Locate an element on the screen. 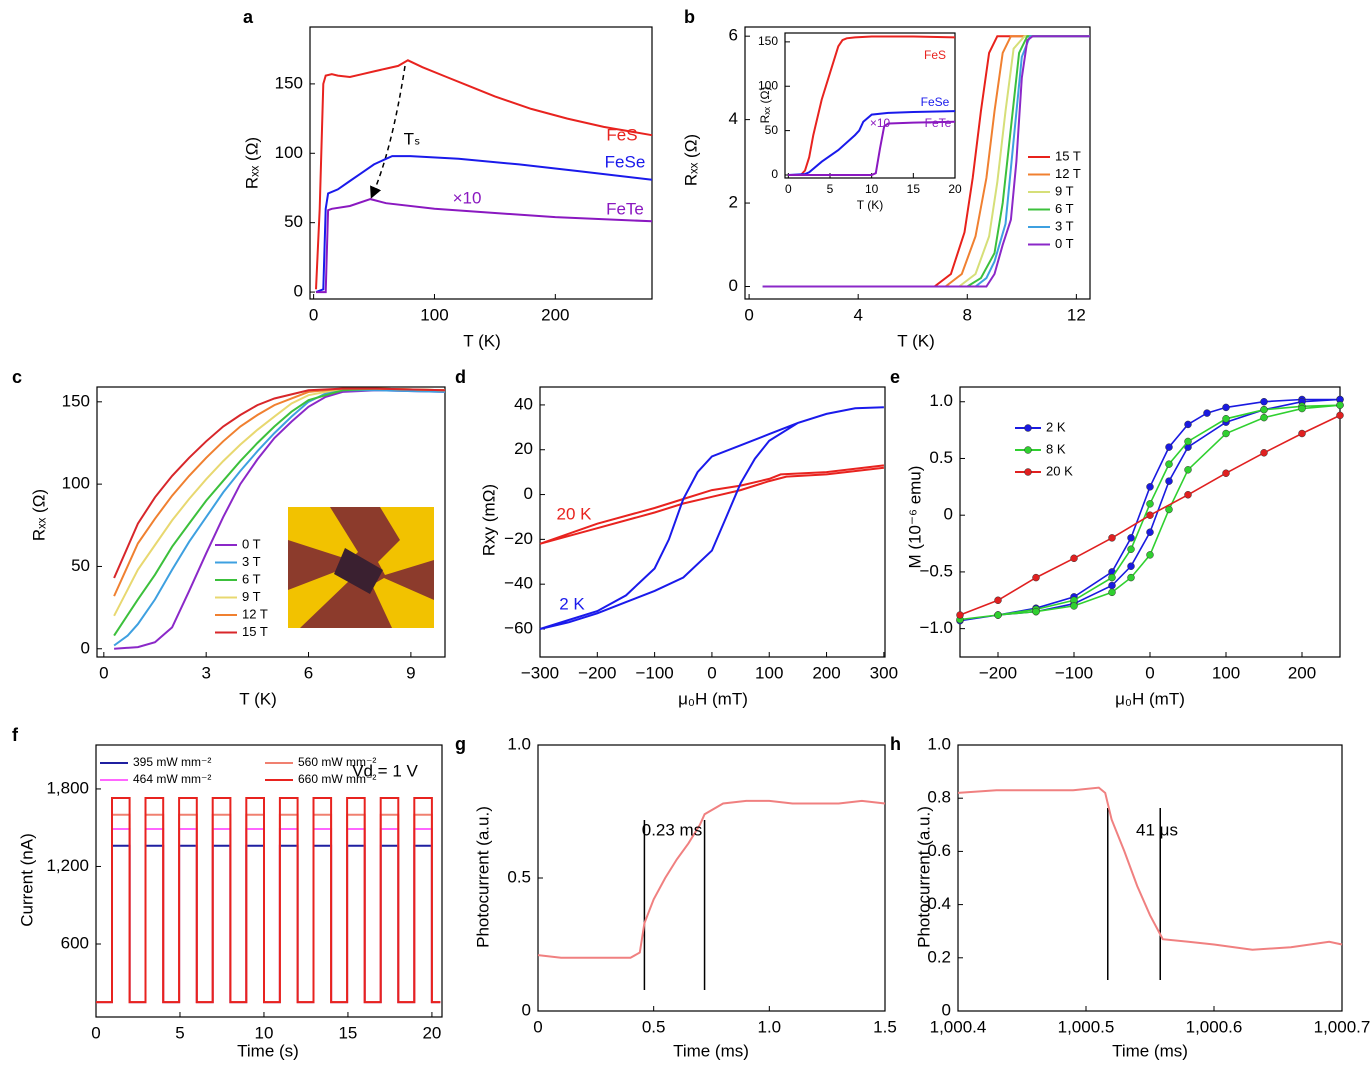  y-tick-label: 1,200 is located at coordinates (67, 865).